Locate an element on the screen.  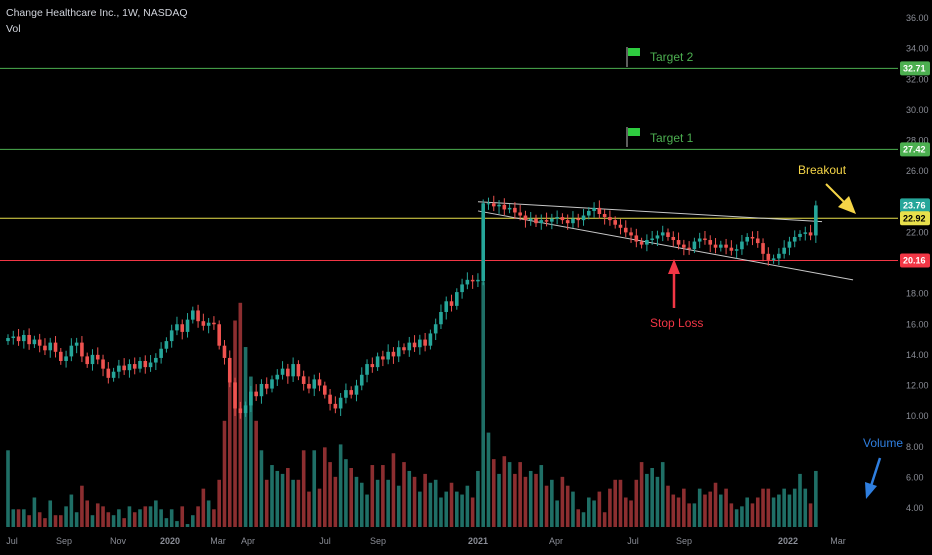
x-tick-label: 2022 is located at coordinates (788, 541).